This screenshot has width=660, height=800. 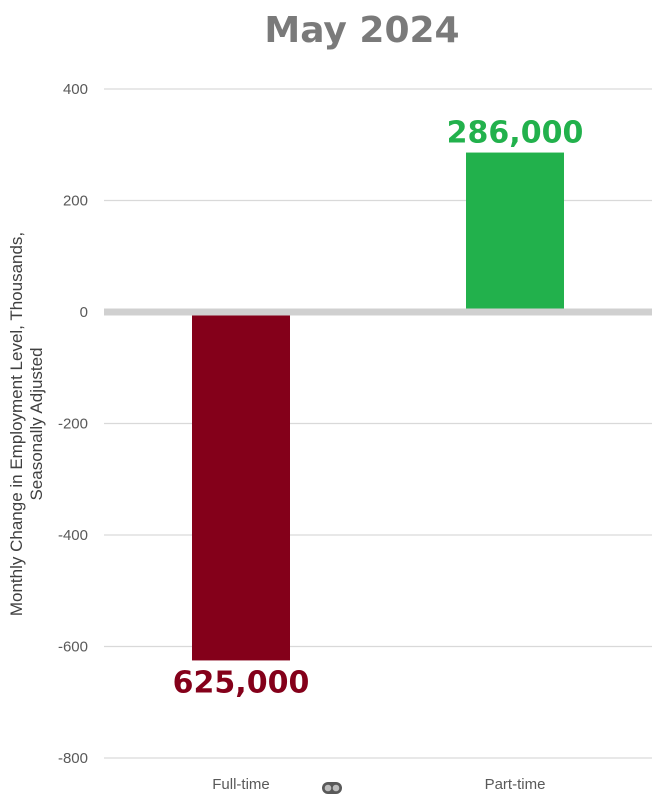 What do you see at coordinates (241, 486) in the screenshot?
I see `bar-full-time` at bounding box center [241, 486].